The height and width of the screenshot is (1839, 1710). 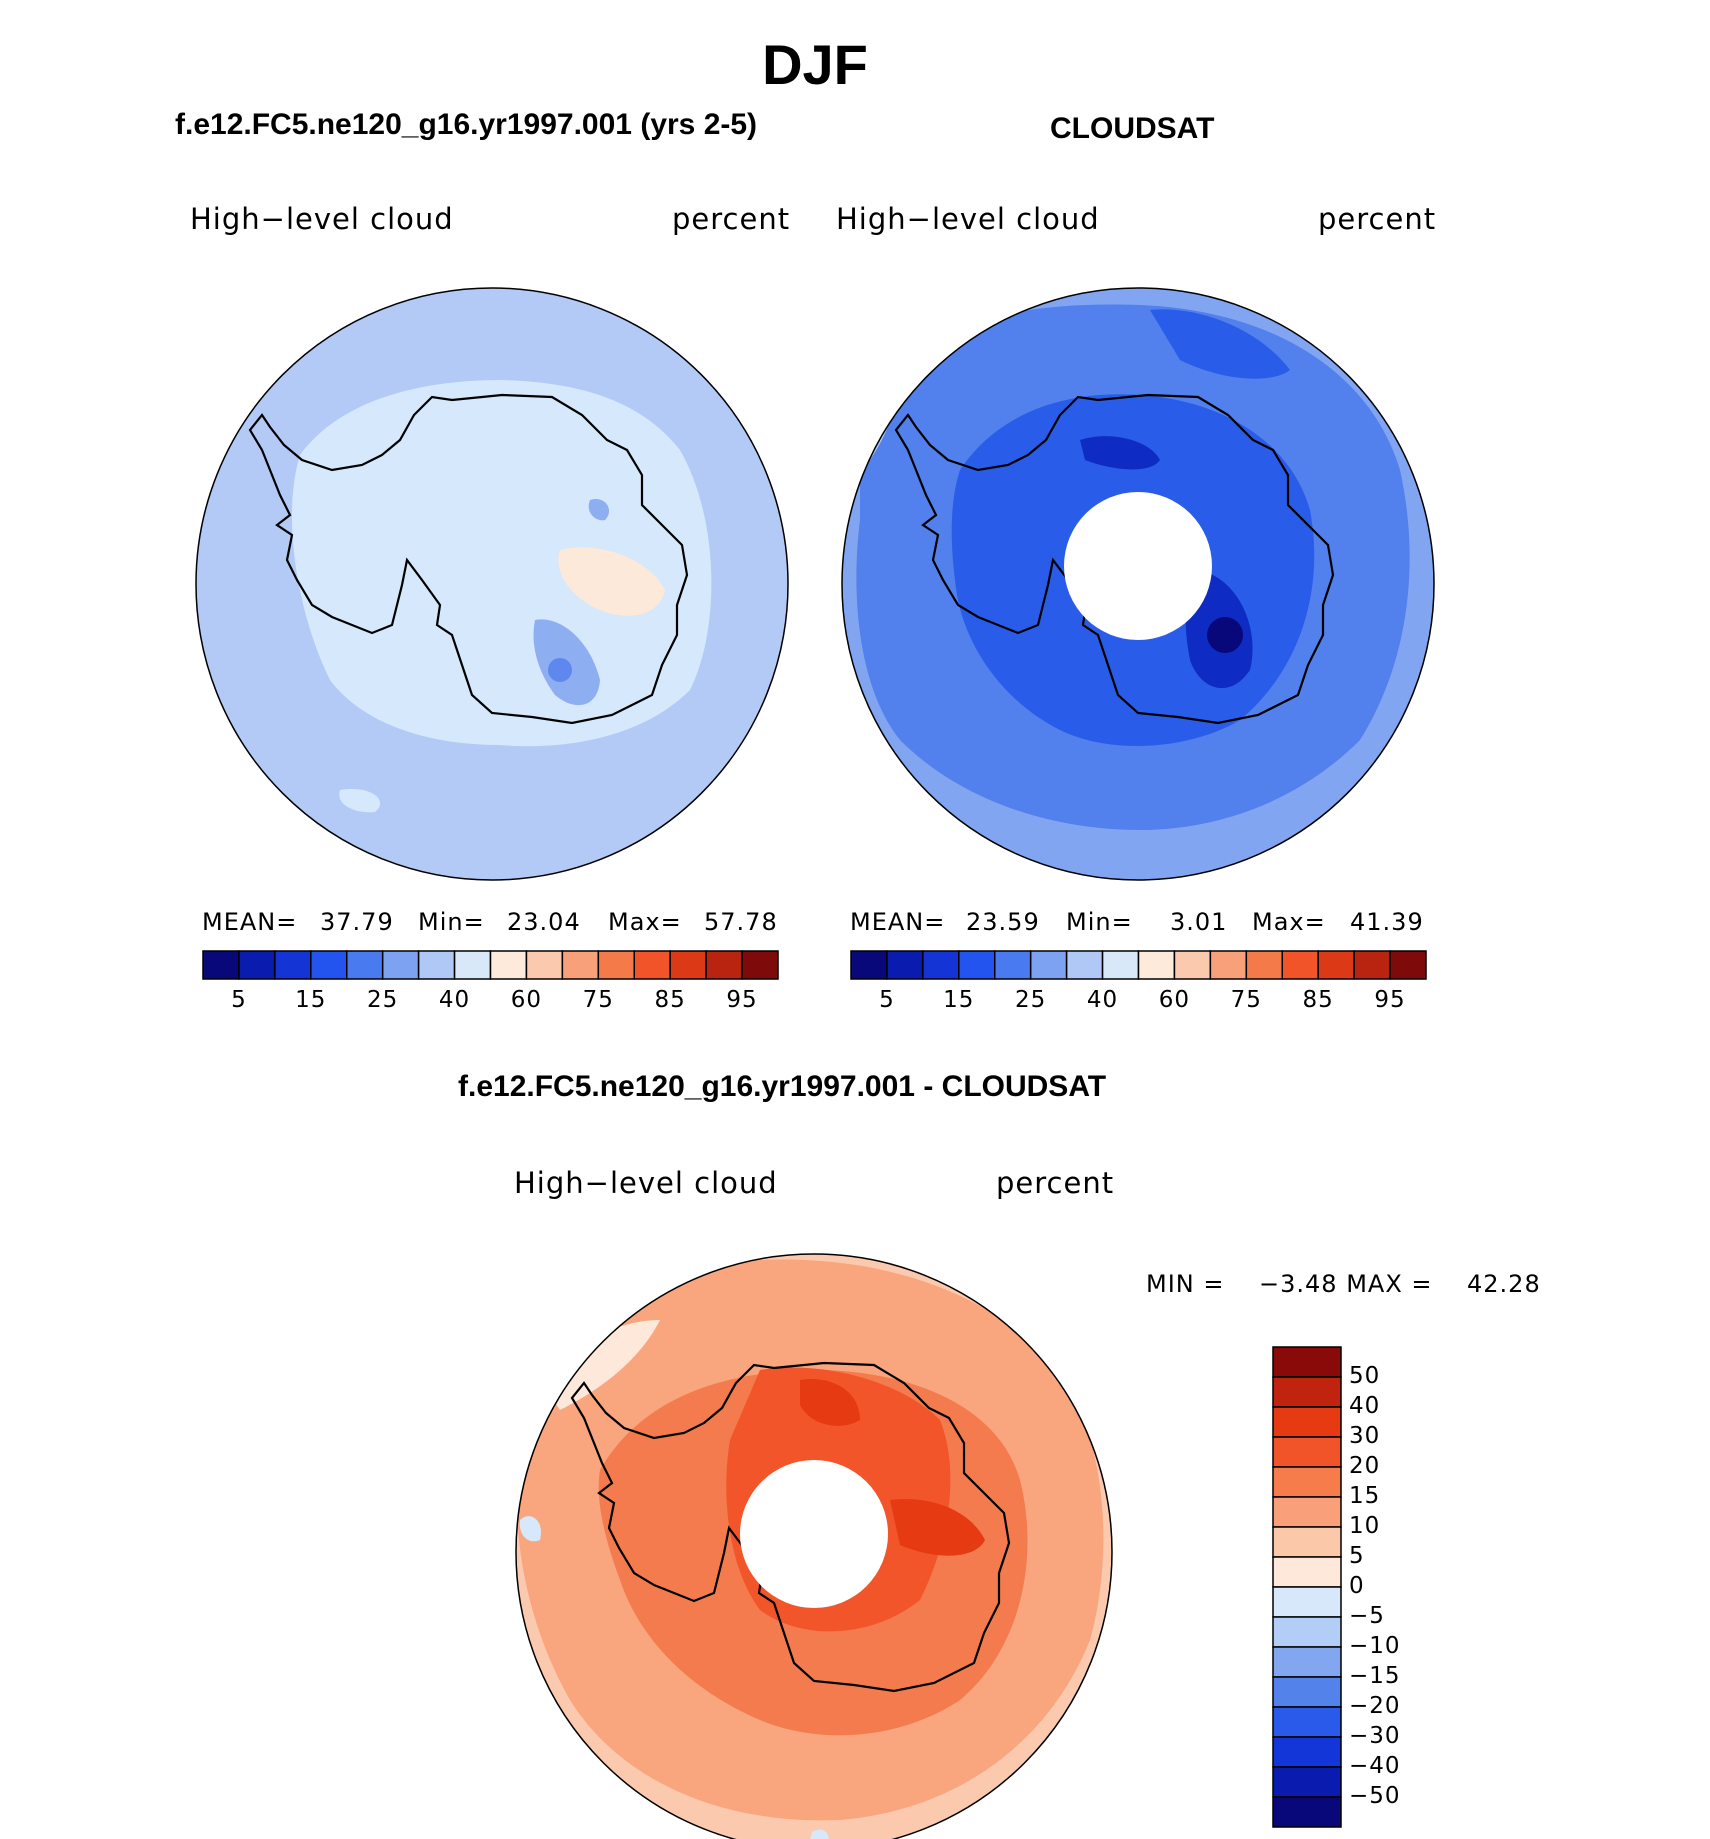 I want to click on obs-panel-title: CLOUDSAT, so click(x=1132, y=128).